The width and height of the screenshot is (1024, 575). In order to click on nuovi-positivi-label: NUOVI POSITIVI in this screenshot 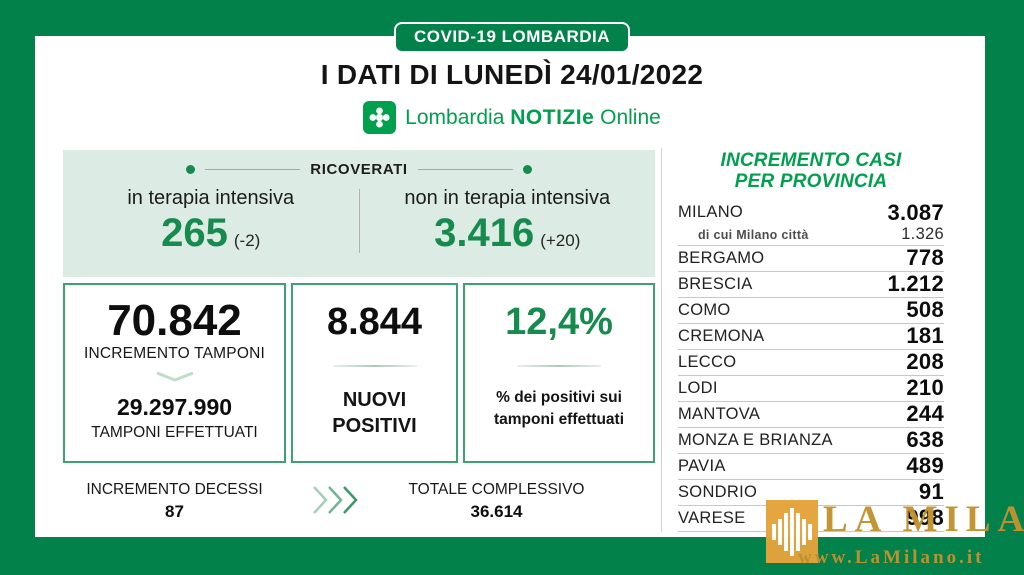, I will do `click(374, 413)`.